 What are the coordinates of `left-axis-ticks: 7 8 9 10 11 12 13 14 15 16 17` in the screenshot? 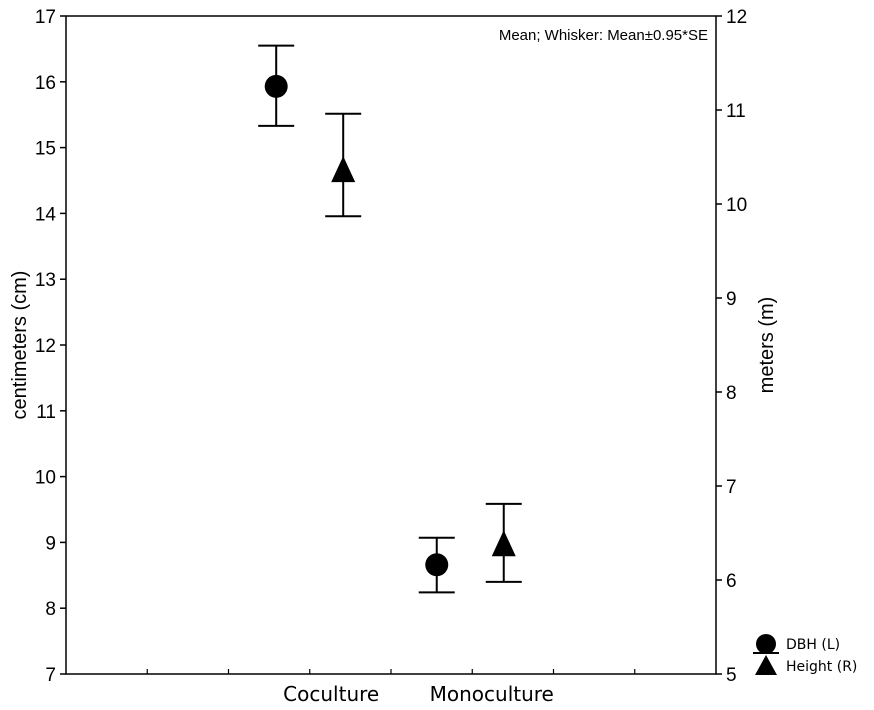 It's located at (50, 346).